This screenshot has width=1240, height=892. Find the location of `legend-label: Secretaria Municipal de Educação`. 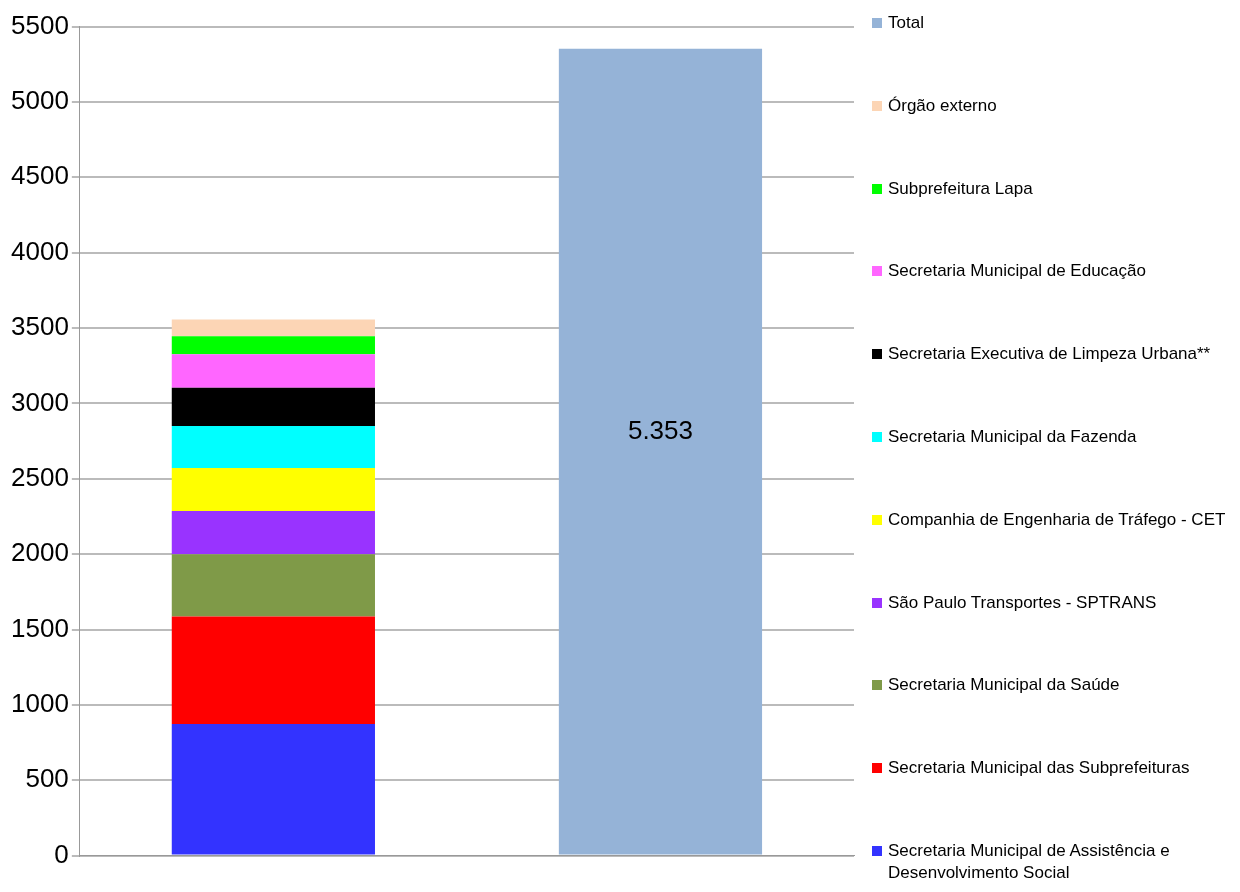

legend-label: Secretaria Municipal de Educação is located at coordinates (1017, 271).